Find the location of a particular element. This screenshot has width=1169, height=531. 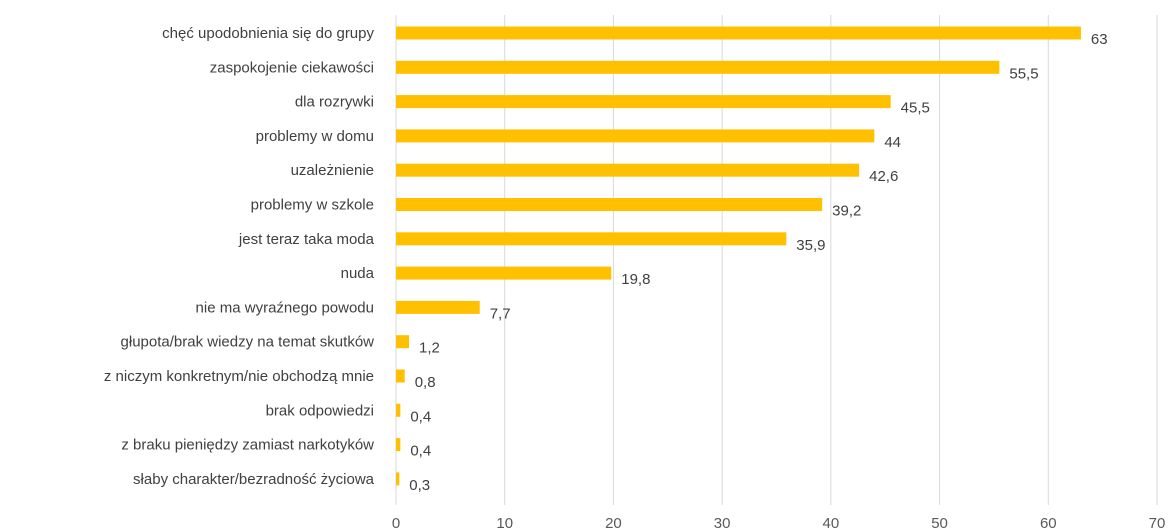

category-label: problemy w szkole is located at coordinates (312, 205).